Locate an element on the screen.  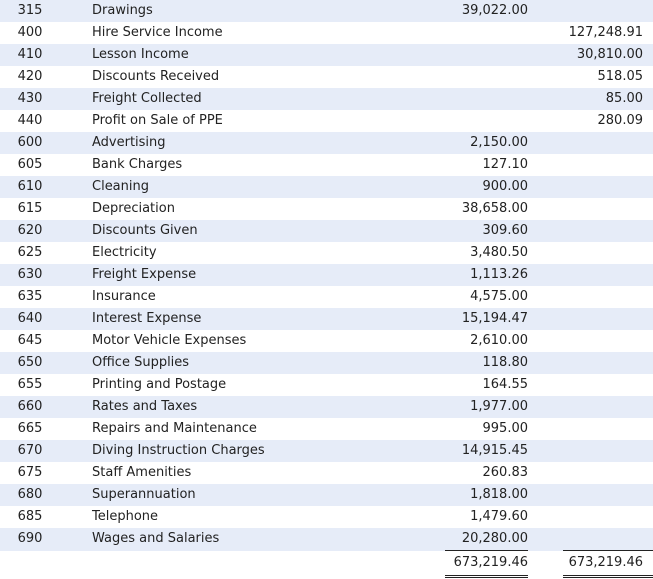
account-name: Discounts Received is located at coordinates (252, 77).